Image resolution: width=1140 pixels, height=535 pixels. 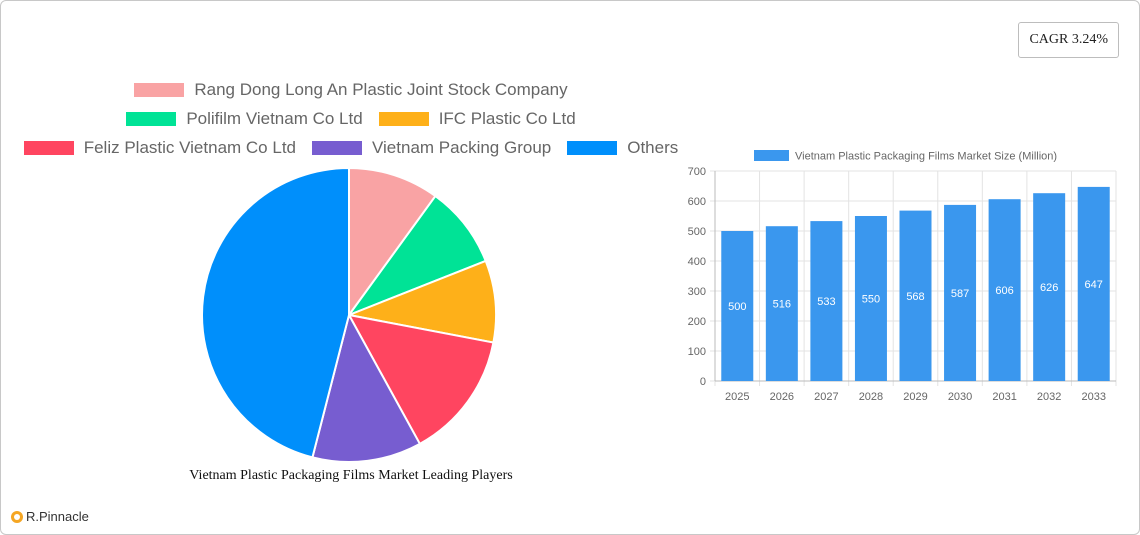 What do you see at coordinates (622, 148) in the screenshot?
I see `legend-item: Others` at bounding box center [622, 148].